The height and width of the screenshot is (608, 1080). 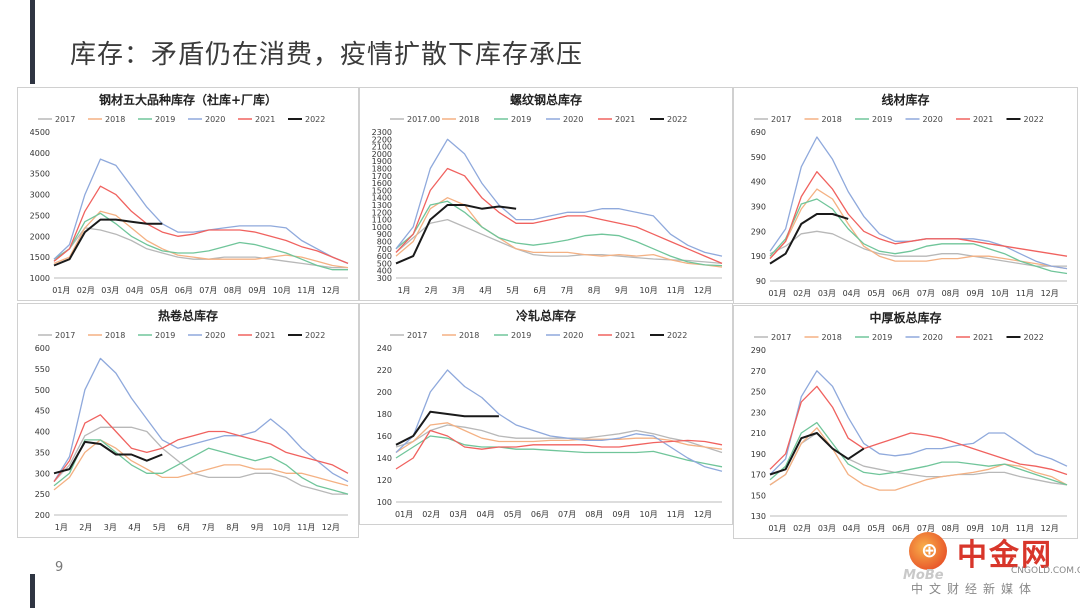 What do you see at coordinates (758, 207) in the screenshot?
I see `y-tick-label: 390` at bounding box center [758, 207].